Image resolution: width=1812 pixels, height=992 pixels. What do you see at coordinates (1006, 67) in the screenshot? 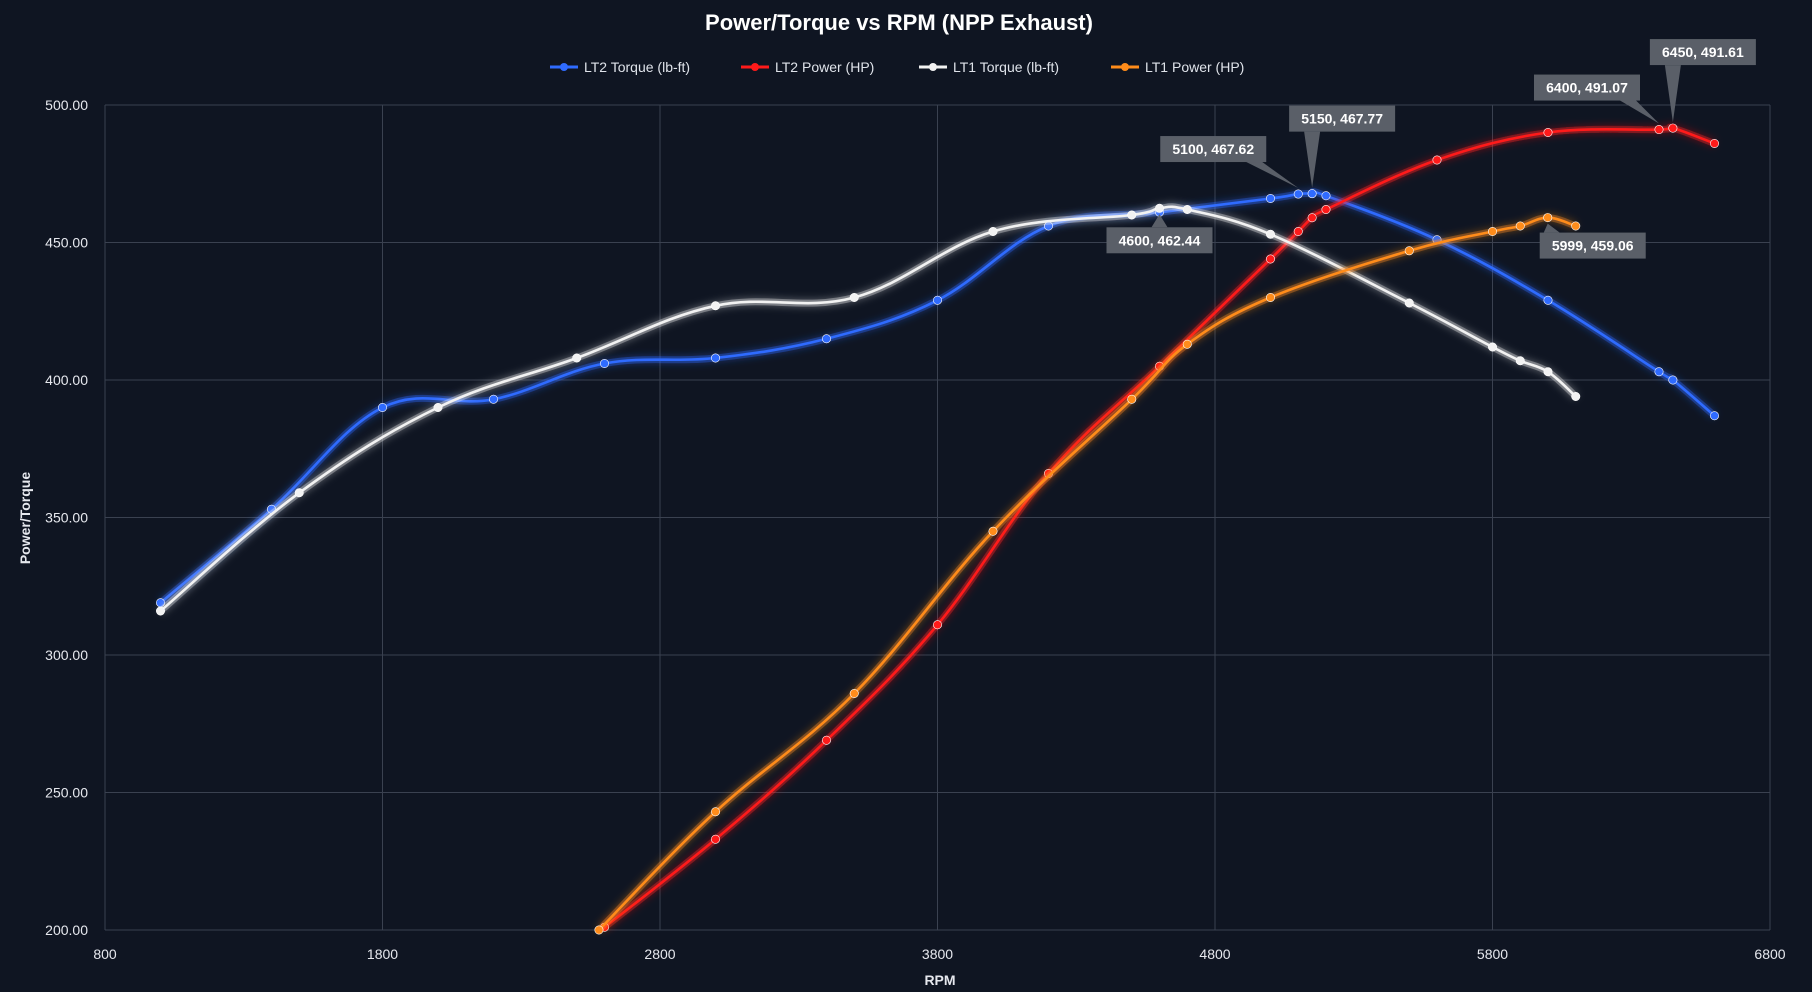
I see `legend-label: LT1 Torque (lb-ft)` at bounding box center [1006, 67].